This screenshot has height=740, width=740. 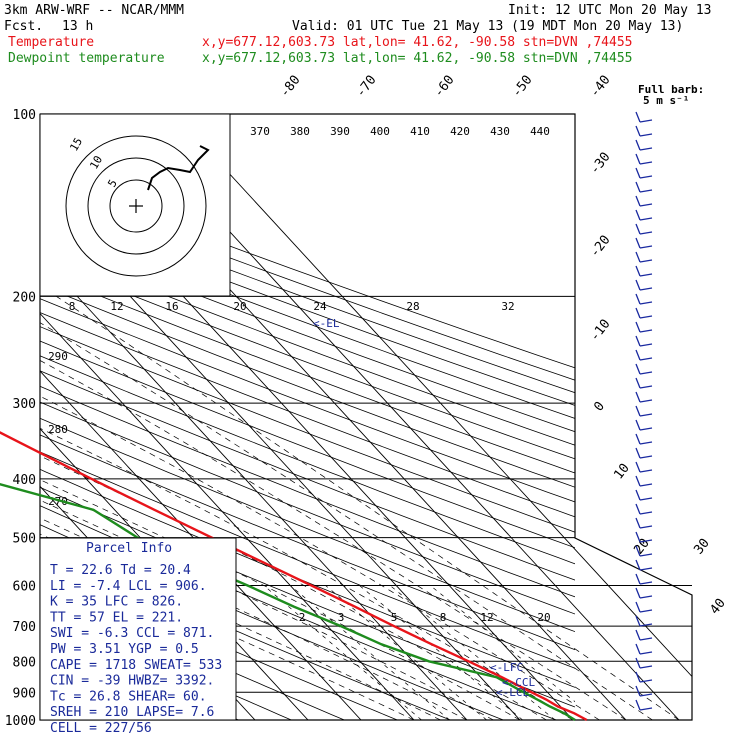 I want to click on parcel-info-row: SREH = 210 LAPSE= 7.6, so click(x=132, y=712).